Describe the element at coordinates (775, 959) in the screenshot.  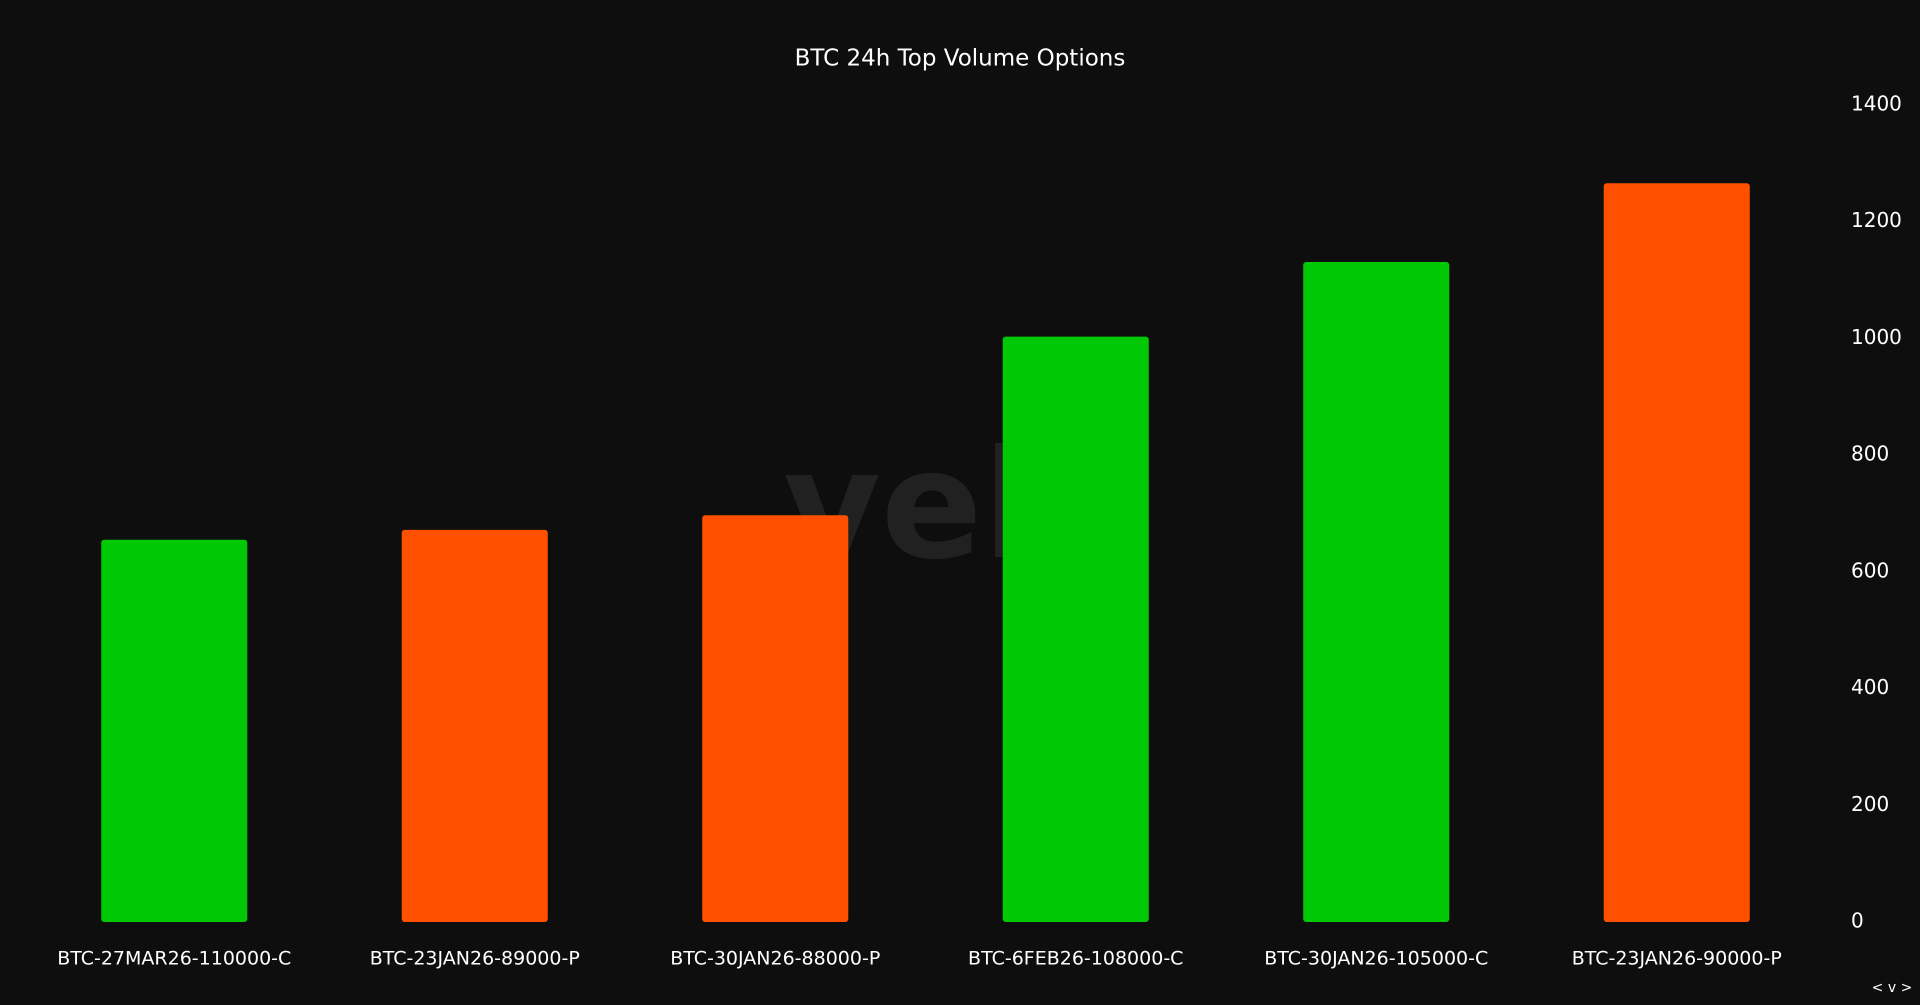
I see `x-tick-label: BTC-30JAN26-88000-P` at that location.